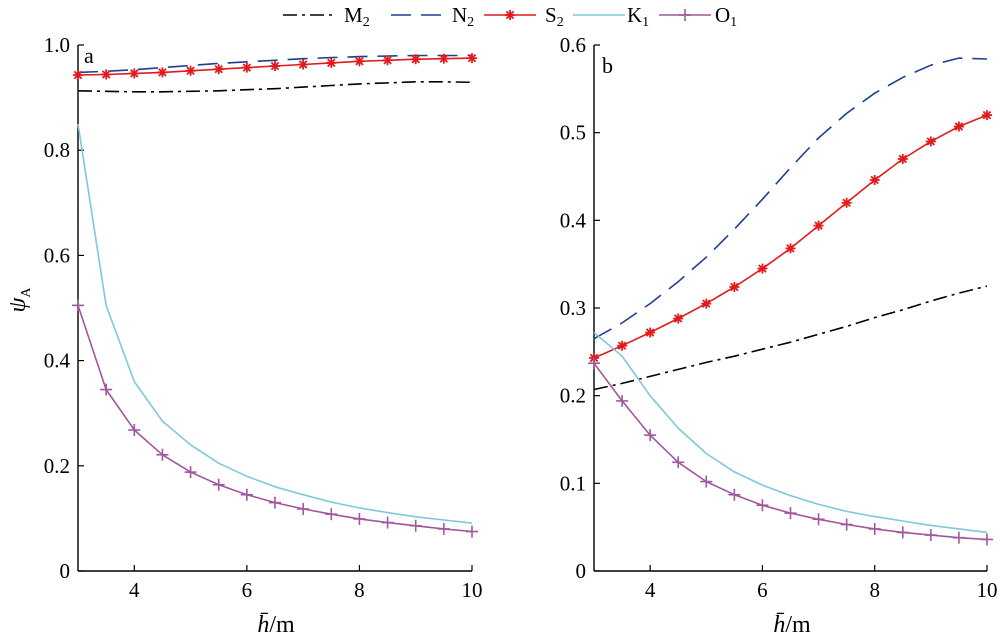 The image size is (1000, 643). I want to click on legend-label-m2: M2, so click(357, 16).